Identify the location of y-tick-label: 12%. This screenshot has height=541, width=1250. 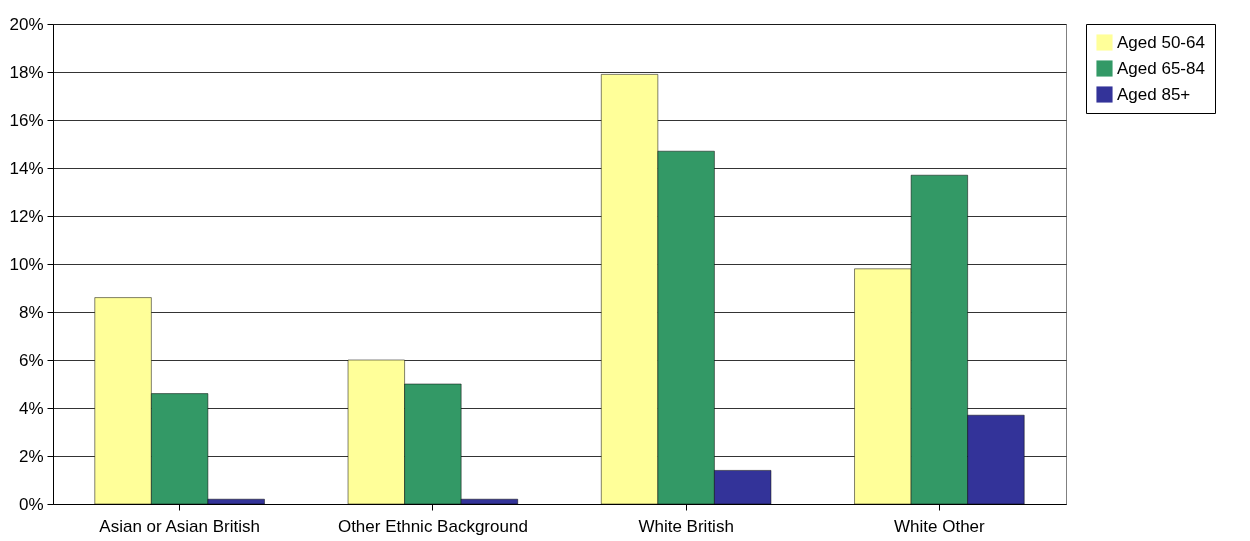
(26, 216).